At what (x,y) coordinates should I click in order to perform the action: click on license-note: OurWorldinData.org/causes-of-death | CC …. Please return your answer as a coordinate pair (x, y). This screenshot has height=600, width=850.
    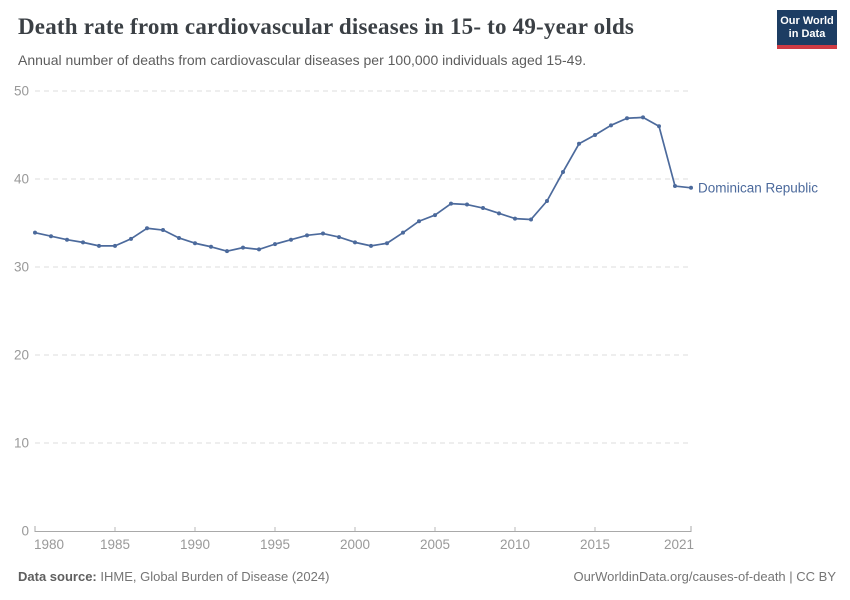
    Looking at the image, I should click on (704, 576).